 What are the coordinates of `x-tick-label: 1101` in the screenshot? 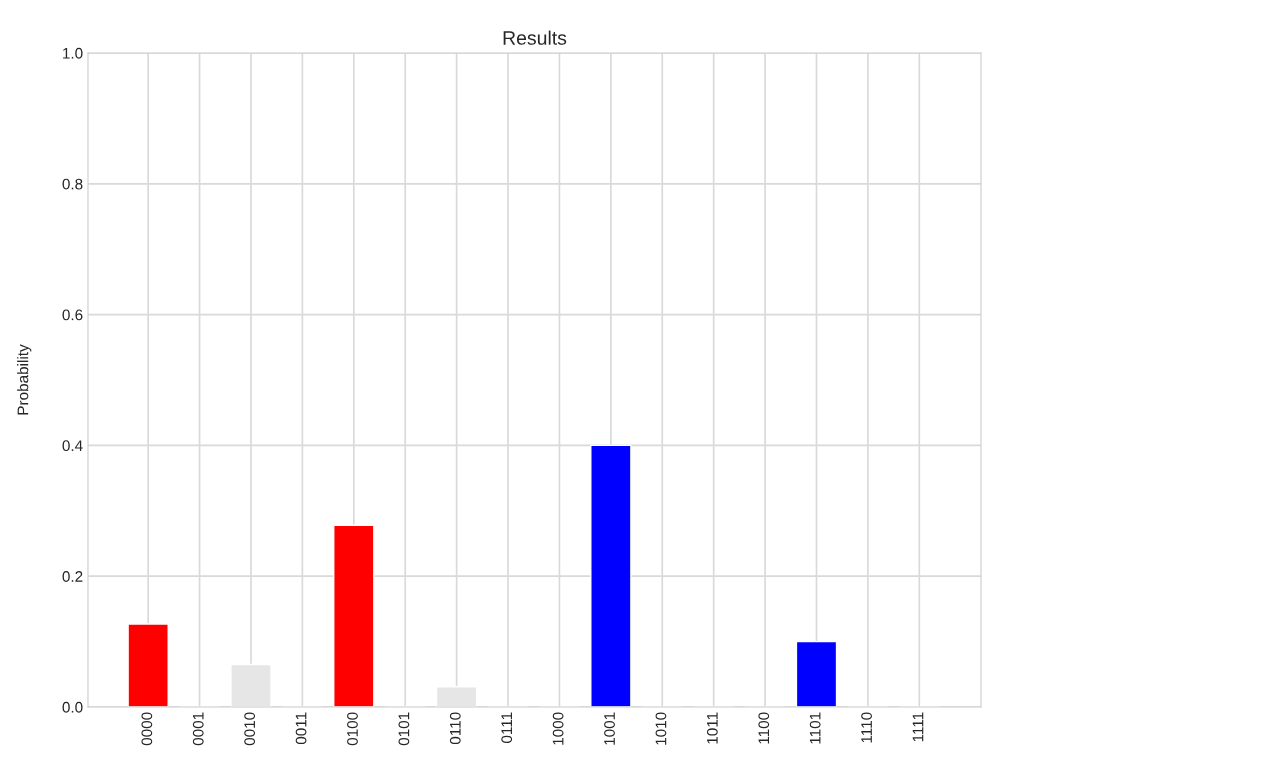 It's located at (815, 728).